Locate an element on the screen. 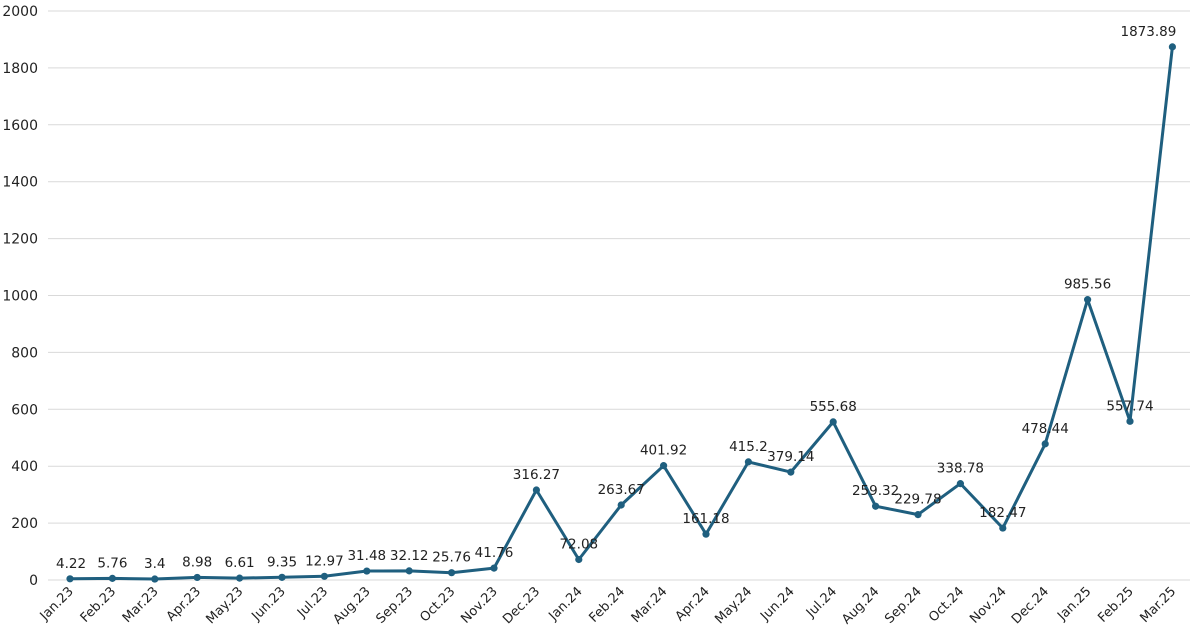  x-tick-label: Apr.24 is located at coordinates (693, 604).